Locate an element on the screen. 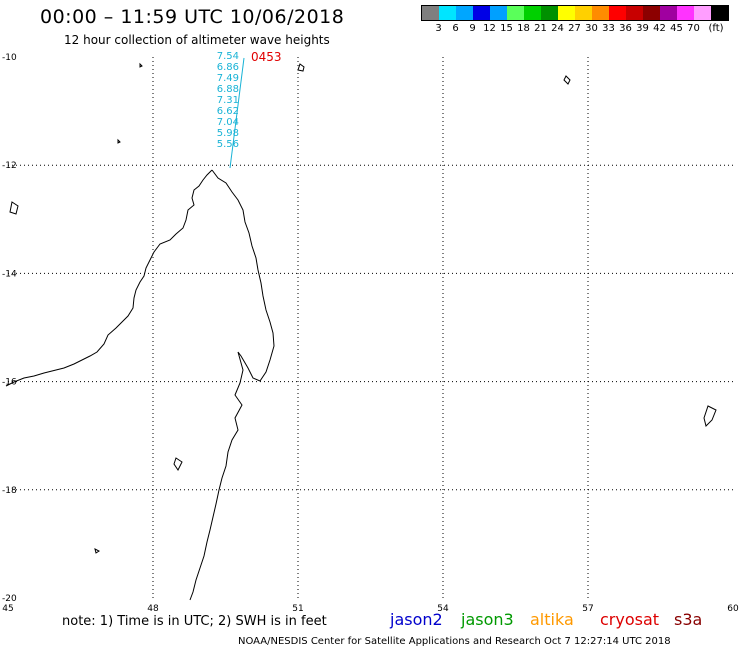 The height and width of the screenshot is (650, 740). legend-label: 18 is located at coordinates (523, 28).